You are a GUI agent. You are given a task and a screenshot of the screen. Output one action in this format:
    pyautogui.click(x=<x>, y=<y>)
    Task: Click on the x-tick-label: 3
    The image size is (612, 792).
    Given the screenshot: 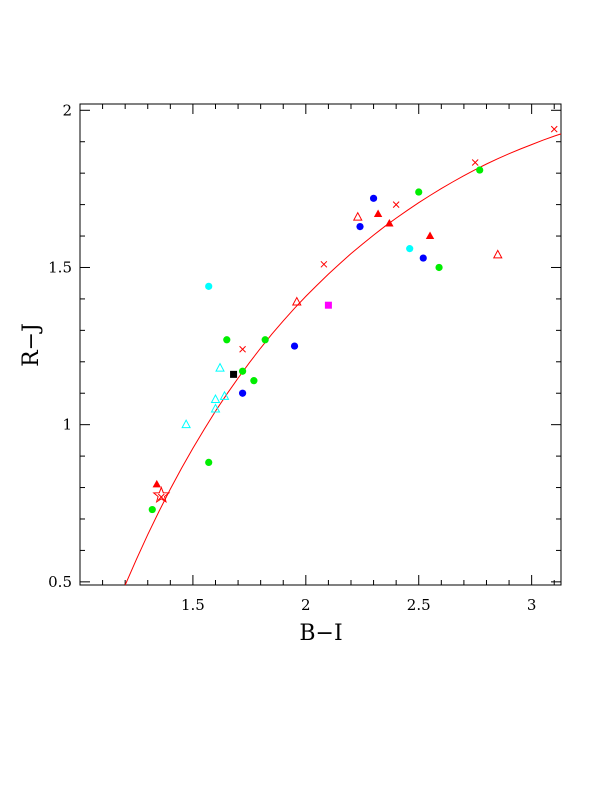 What is the action you would take?
    pyautogui.click(x=532, y=605)
    